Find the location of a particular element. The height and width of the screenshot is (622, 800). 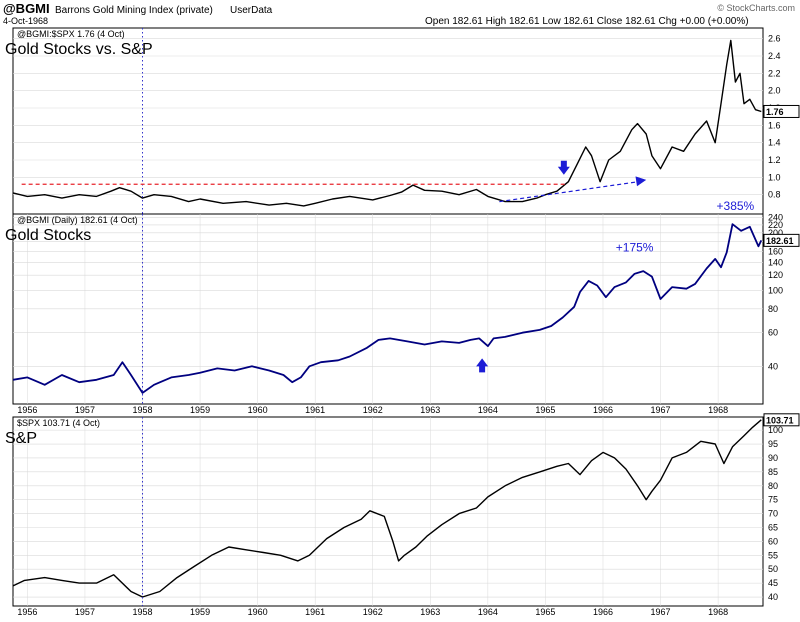

gold-y-tick-label: 160 is located at coordinates (775, 251).